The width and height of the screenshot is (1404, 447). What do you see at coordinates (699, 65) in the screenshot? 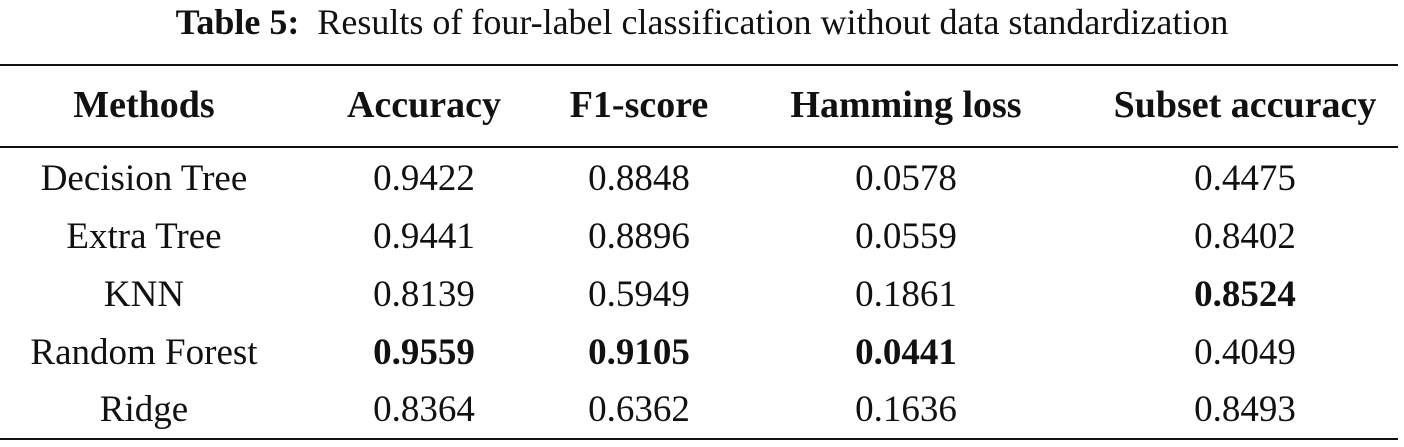
I see `table-top-rule` at bounding box center [699, 65].